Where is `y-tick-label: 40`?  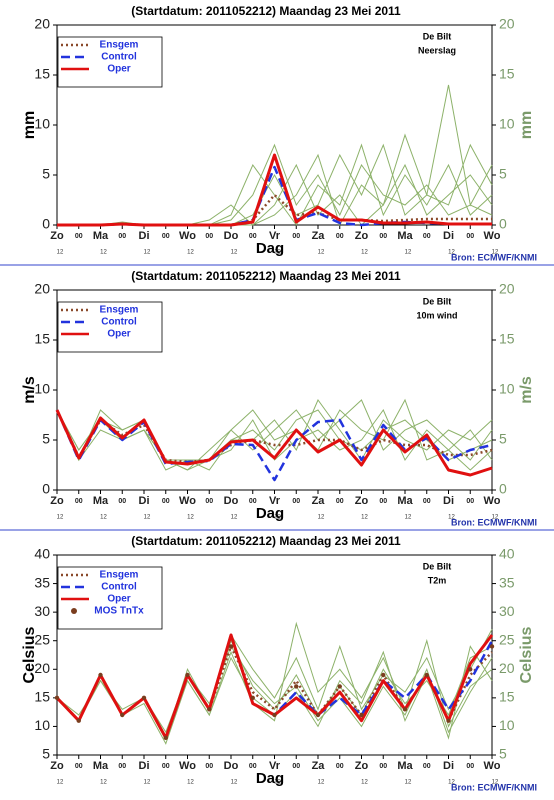
y-tick-label: 40 is located at coordinates (42, 554).